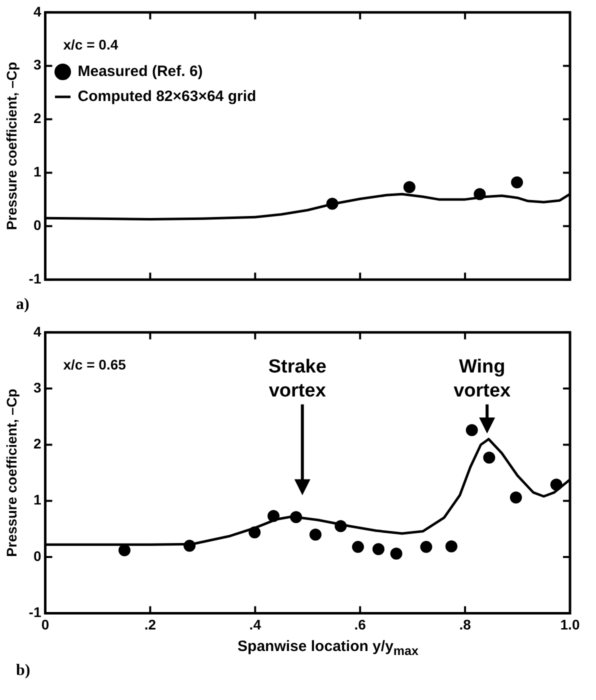  I want to click on text: x/c = 0.65, so click(94, 364).